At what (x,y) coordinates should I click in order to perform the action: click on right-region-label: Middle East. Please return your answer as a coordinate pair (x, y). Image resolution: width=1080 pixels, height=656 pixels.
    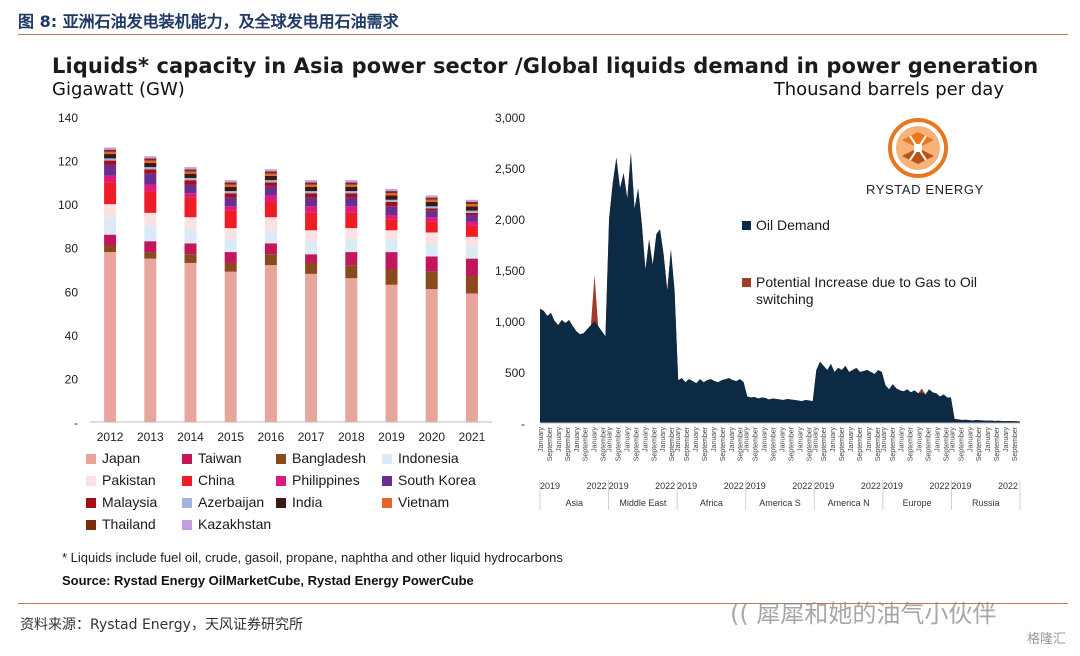
    Looking at the image, I should click on (643, 503).